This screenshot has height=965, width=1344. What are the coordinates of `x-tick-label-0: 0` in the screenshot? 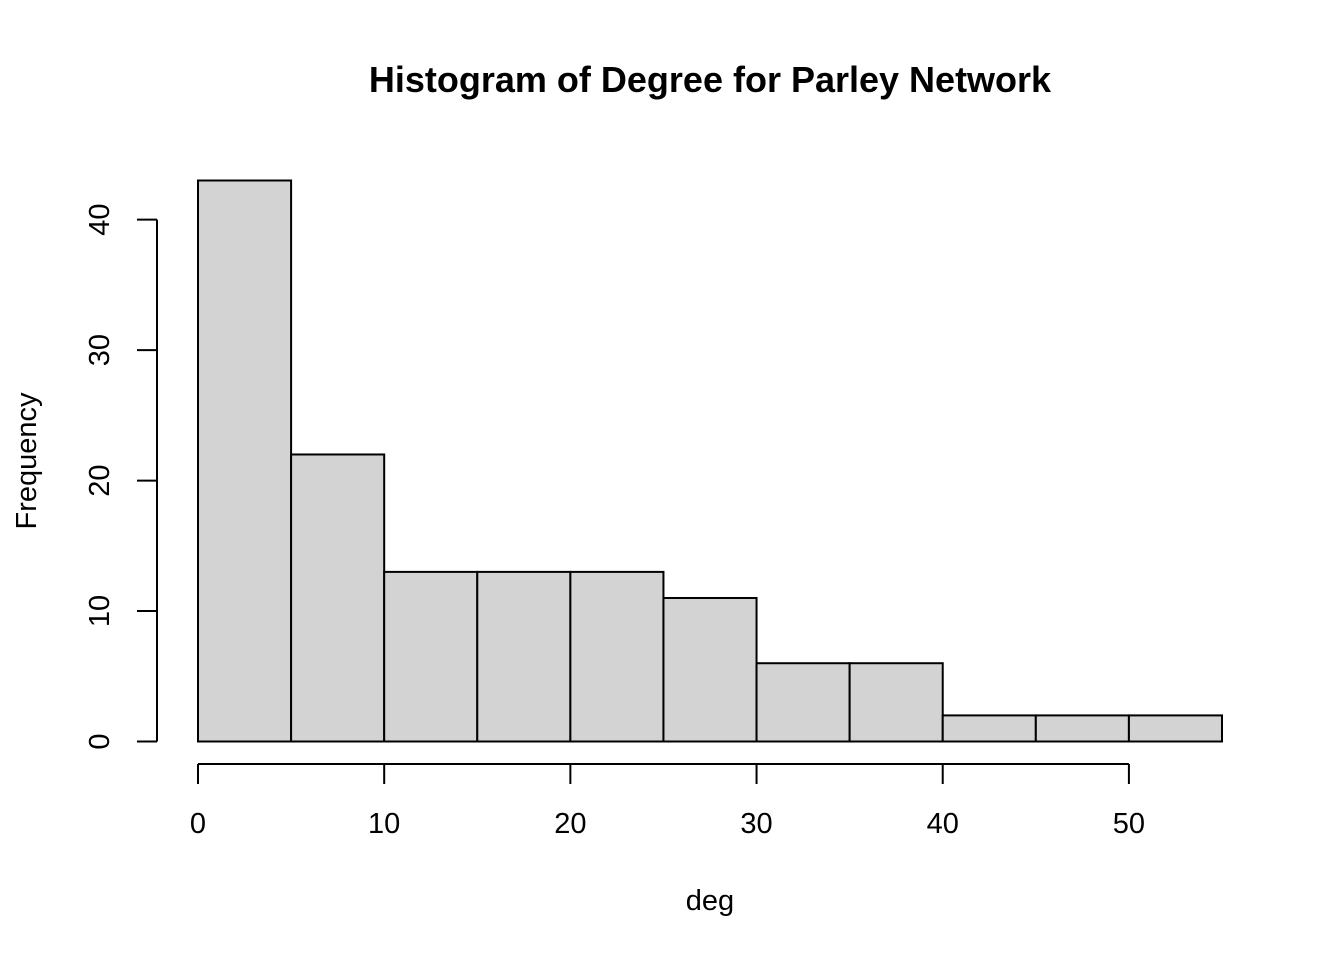 It's located at (198, 824).